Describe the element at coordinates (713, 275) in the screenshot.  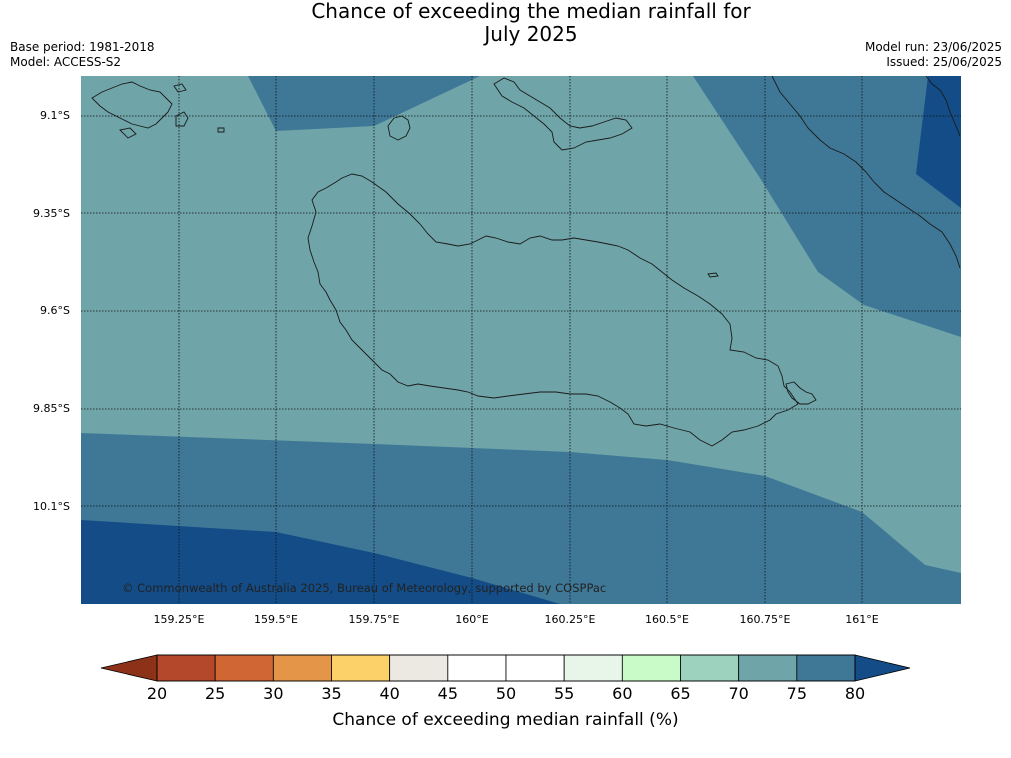
I see `islet-small` at that location.